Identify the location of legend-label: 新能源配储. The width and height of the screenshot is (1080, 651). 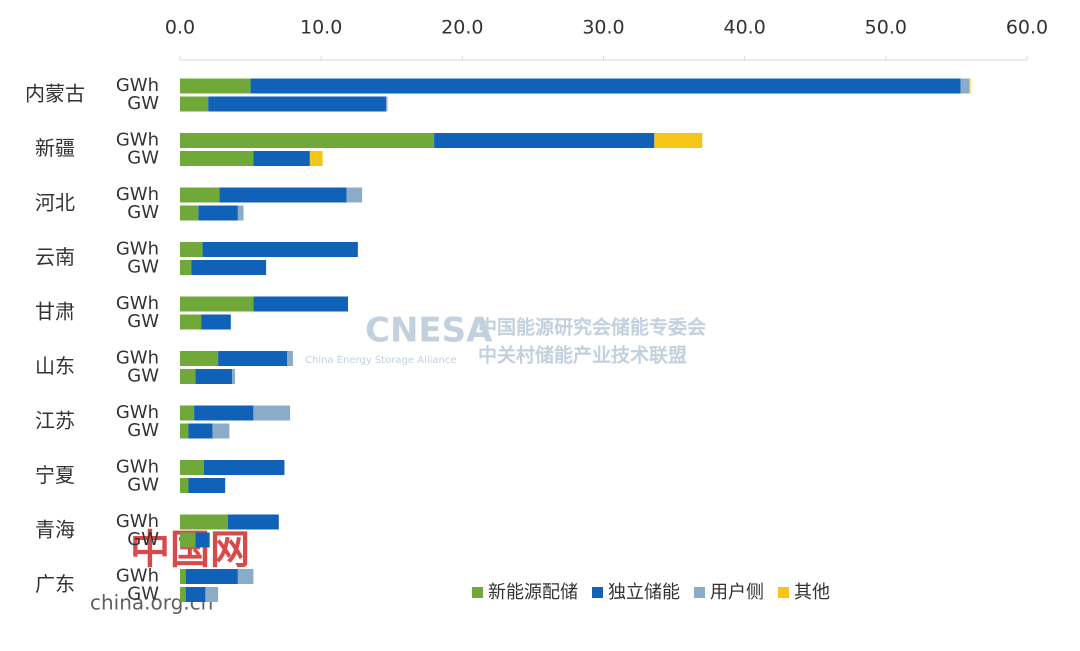
(533, 592).